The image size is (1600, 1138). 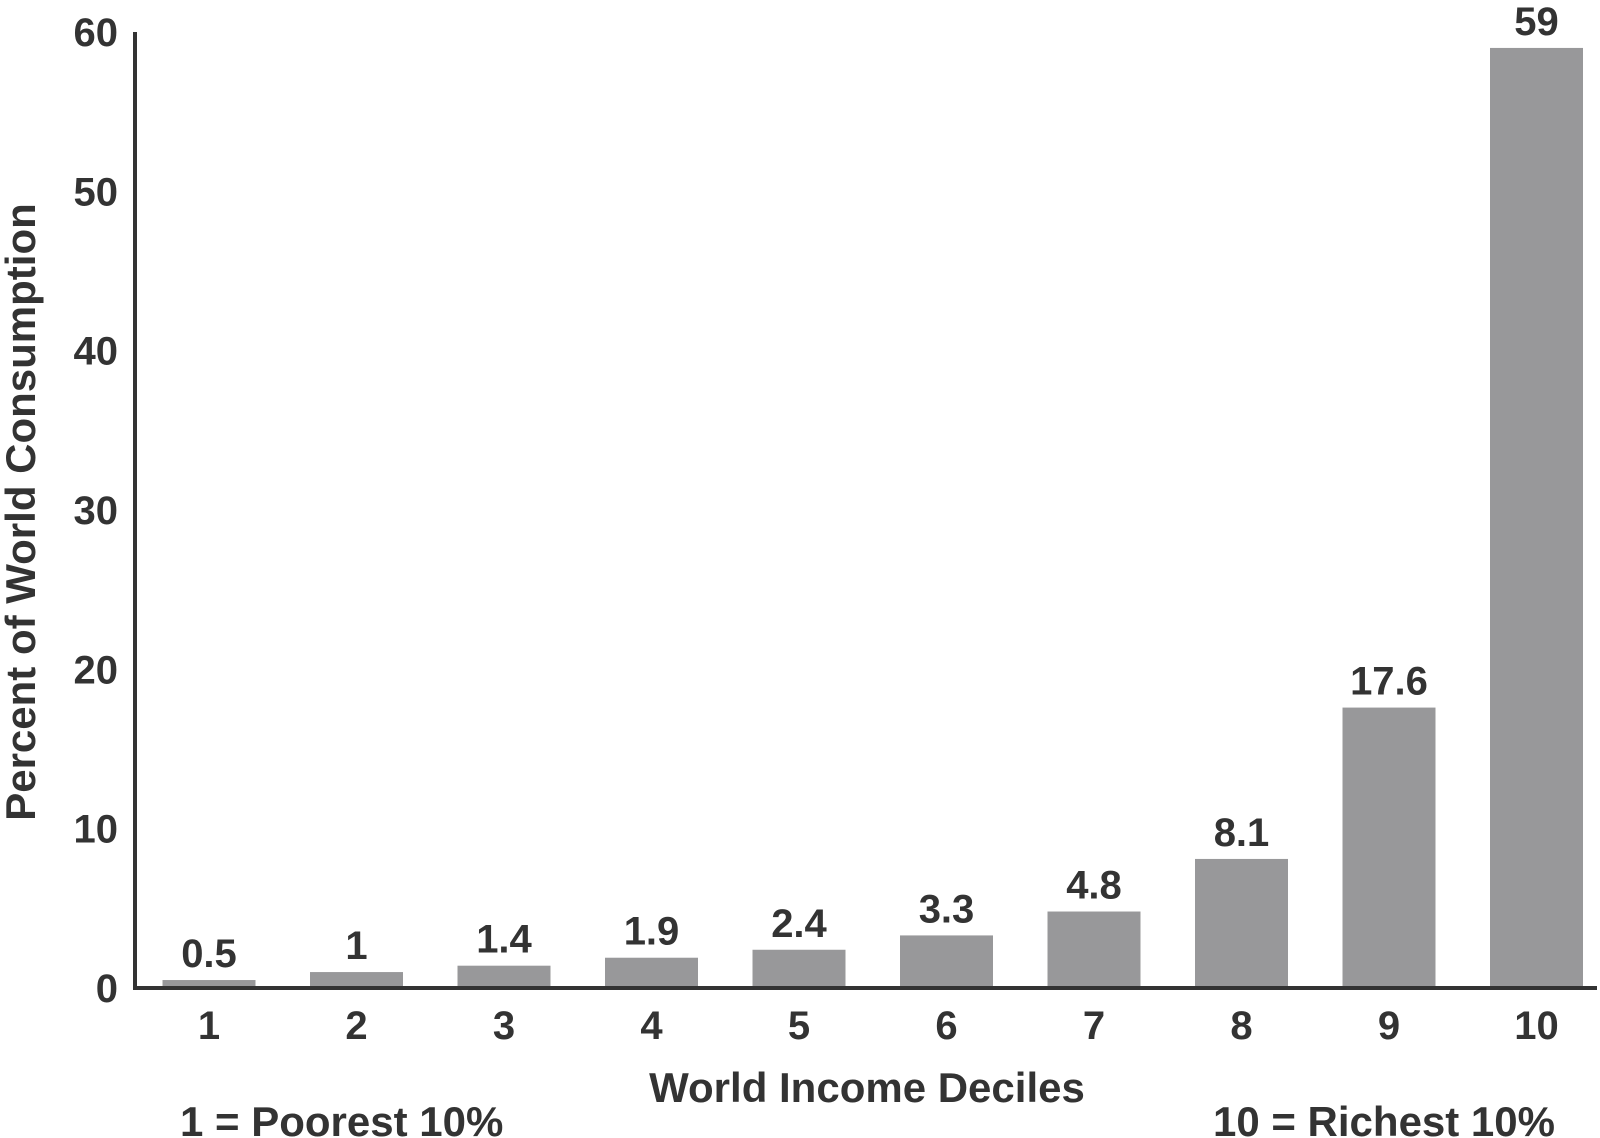 What do you see at coordinates (1094, 886) in the screenshot?
I see `value-label-decile-7: 4.8` at bounding box center [1094, 886].